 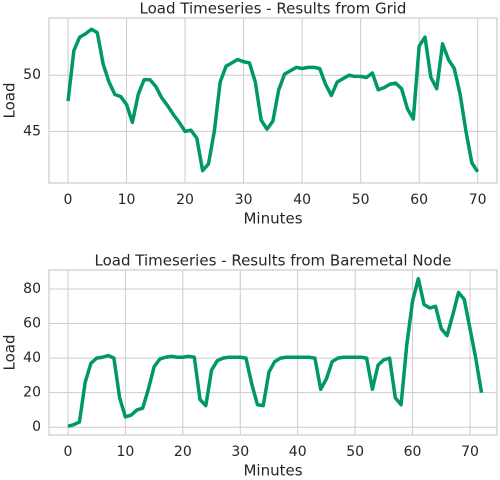 What do you see at coordinates (32, 131) in the screenshot?
I see `y-tick-label: 45` at bounding box center [32, 131].